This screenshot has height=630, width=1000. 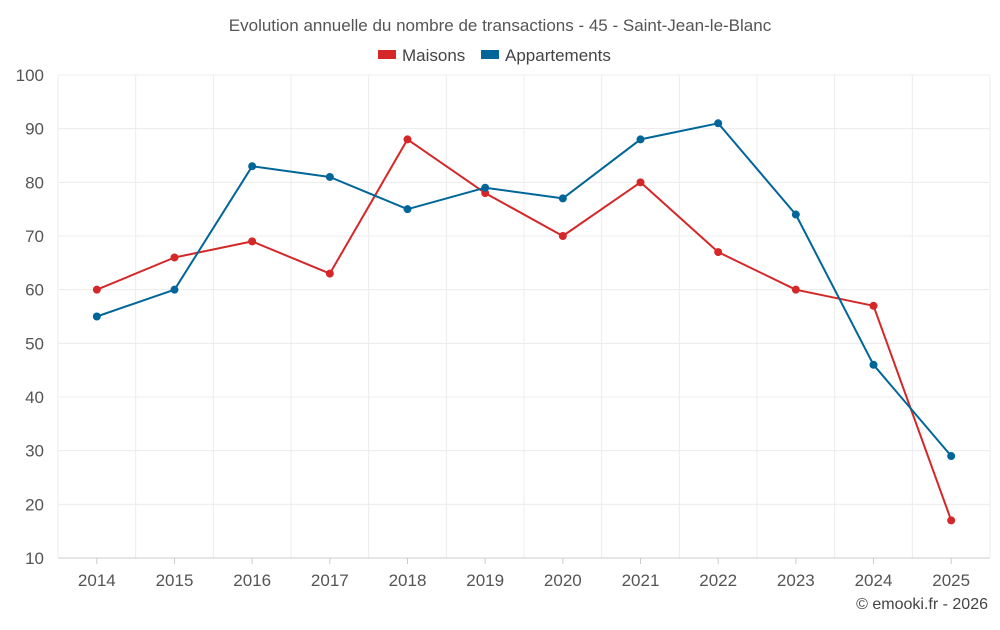 What do you see at coordinates (30, 317) in the screenshot?
I see `y-axis: 10 20 30 40 50 60 70 80 90 100` at bounding box center [30, 317].